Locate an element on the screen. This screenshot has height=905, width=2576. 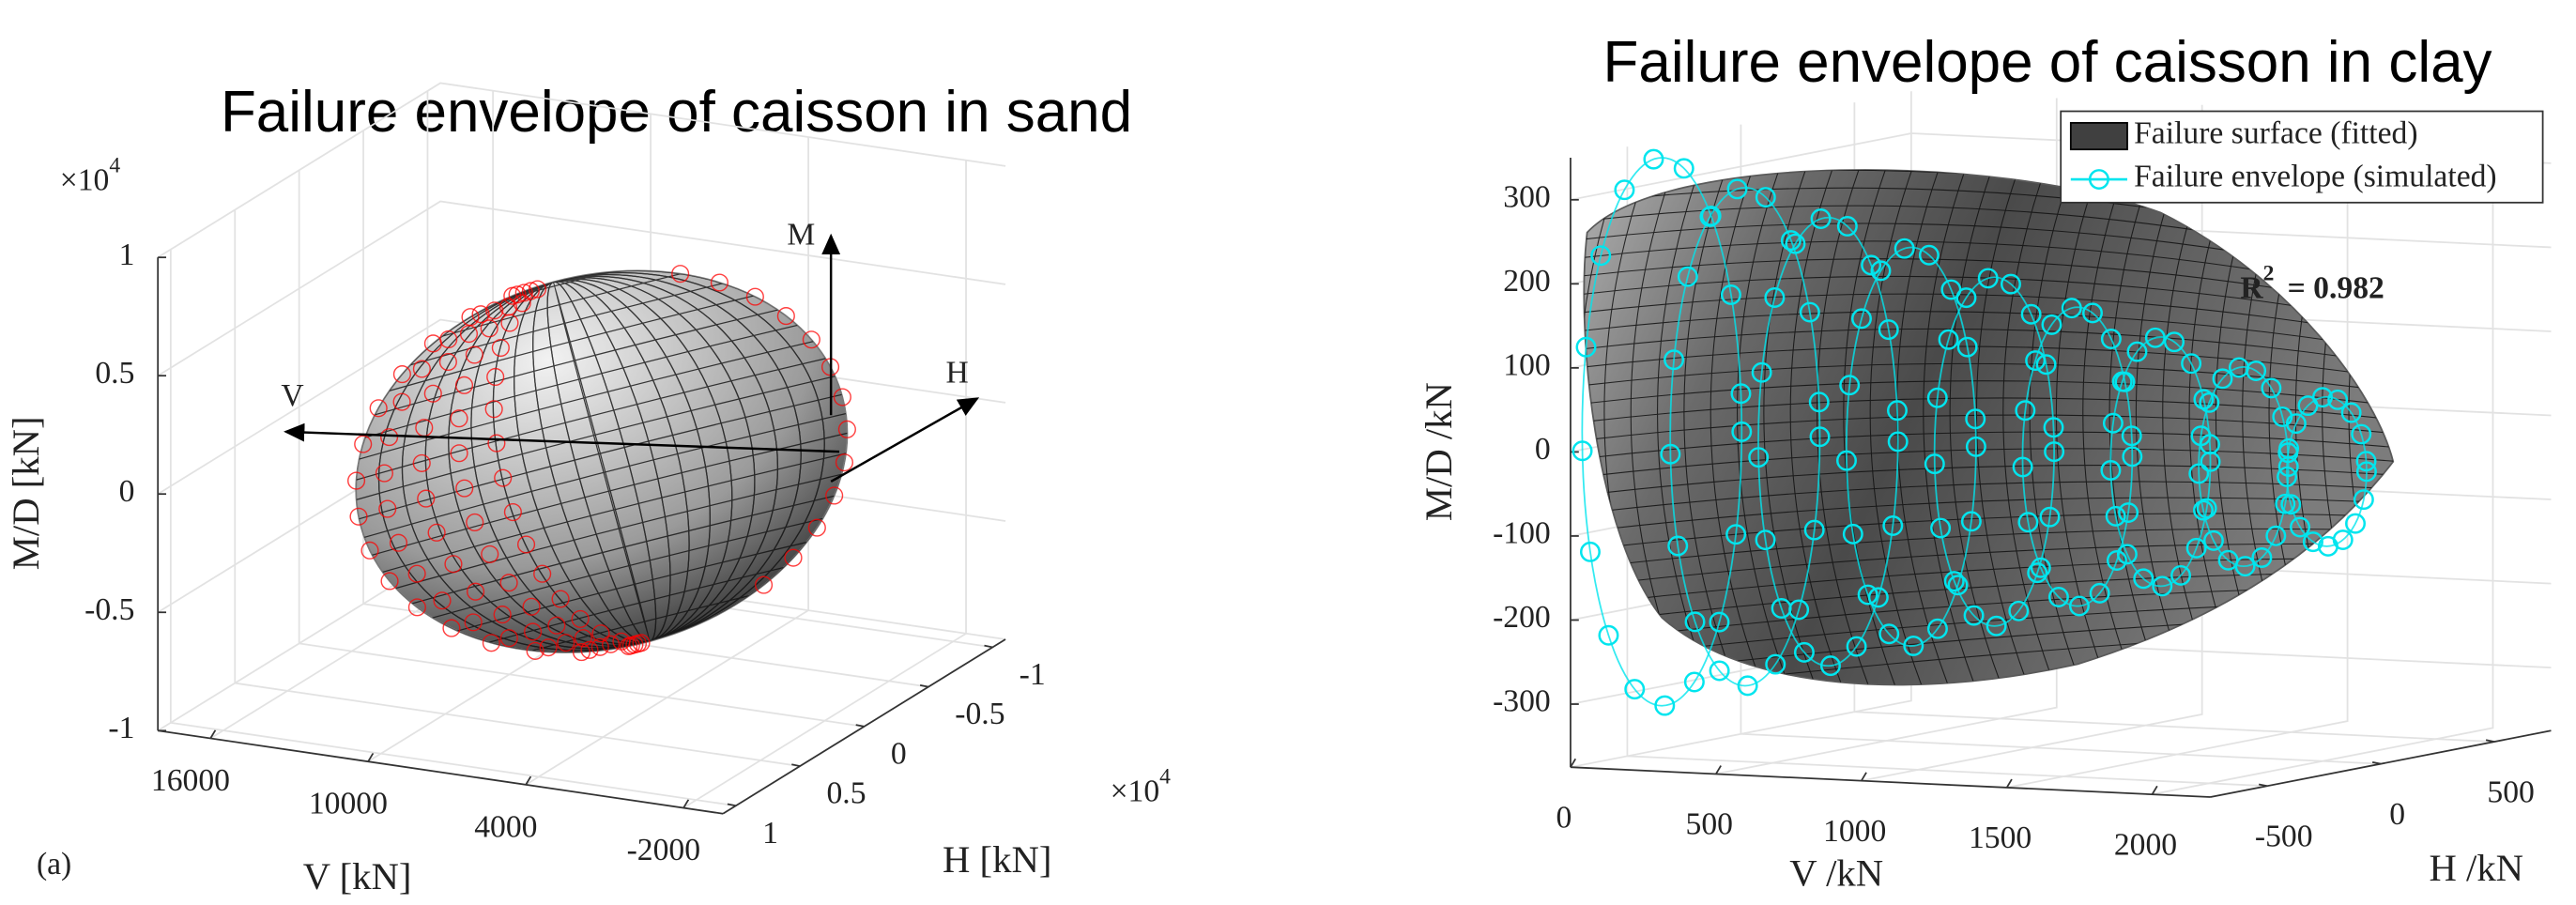
x-axis-label: V [kN] is located at coordinates (358, 876).